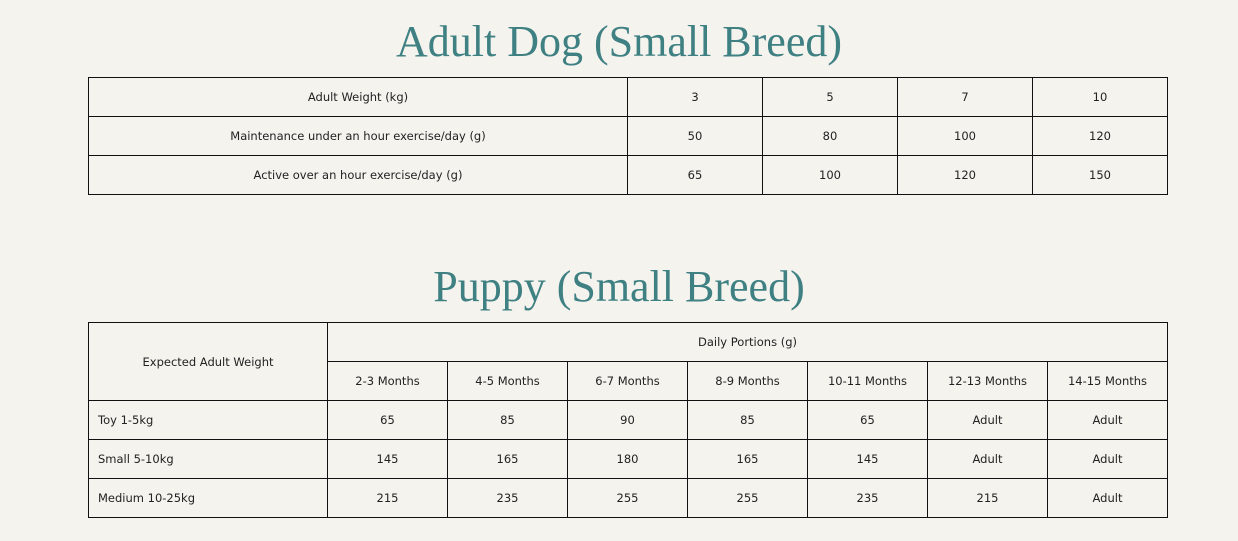  Describe the element at coordinates (965, 97) in the screenshot. I see `table-cell: 7` at that location.